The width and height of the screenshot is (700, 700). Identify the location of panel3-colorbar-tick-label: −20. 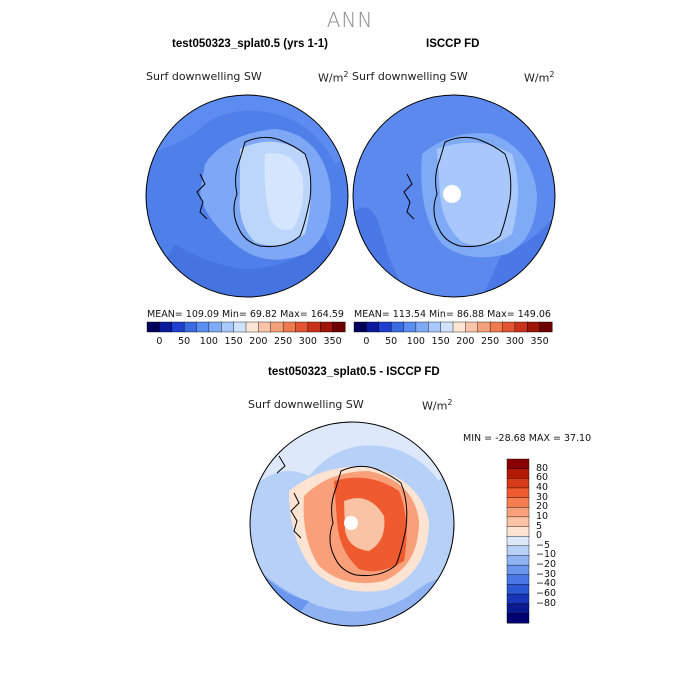
(546, 565).